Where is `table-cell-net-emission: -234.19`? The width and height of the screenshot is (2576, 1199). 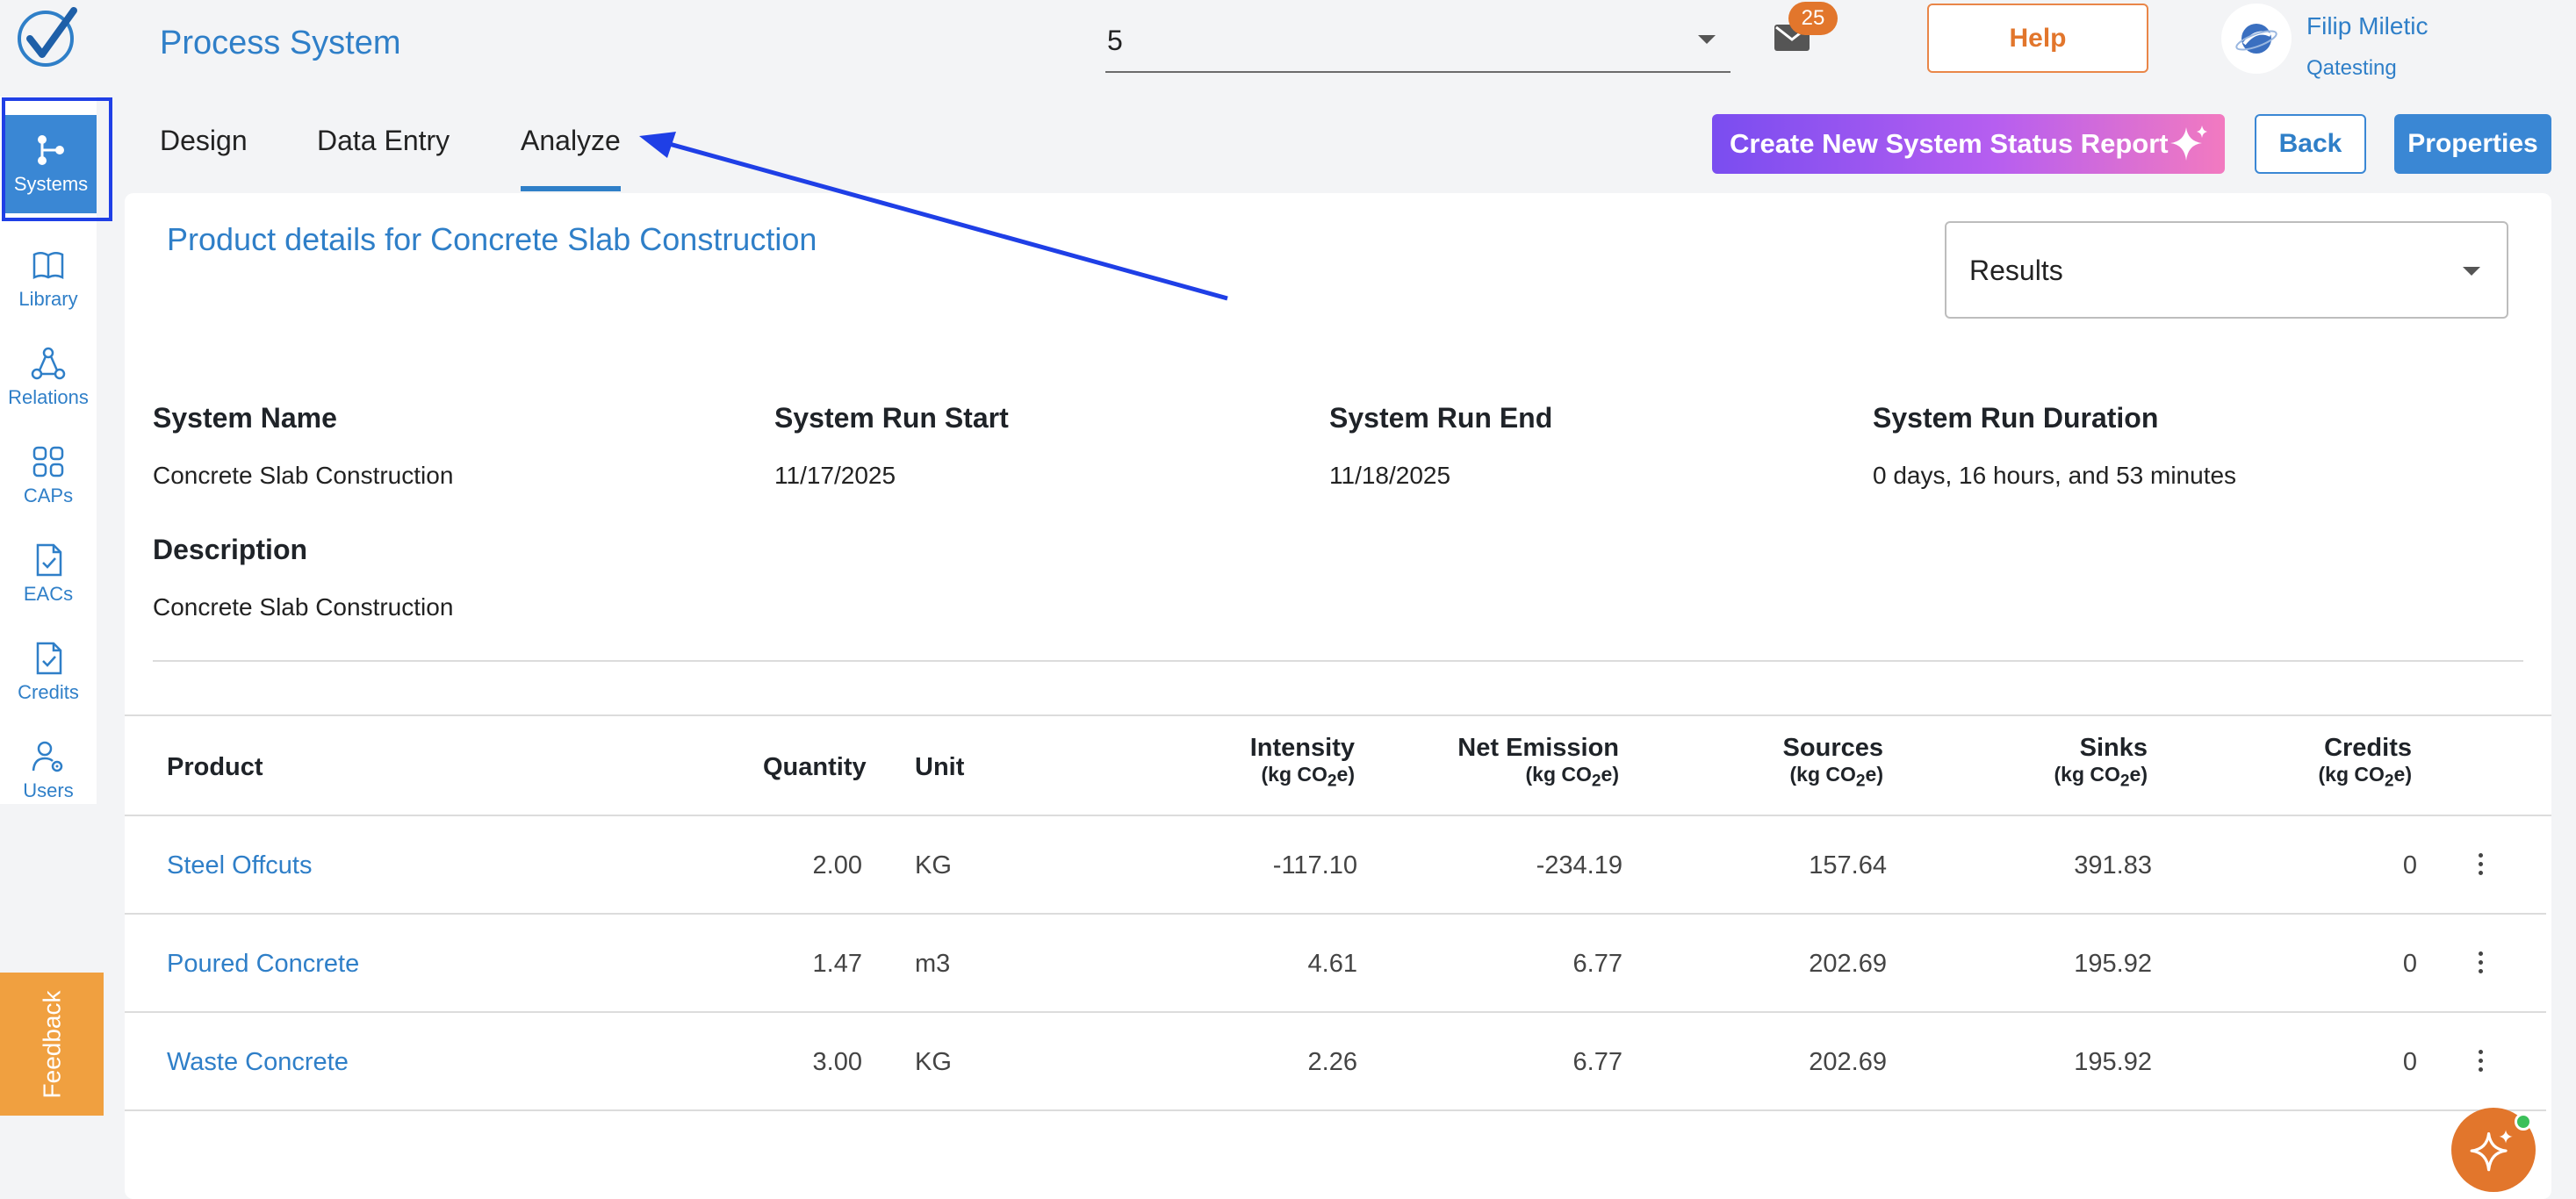 table-cell-net-emission: -234.19 is located at coordinates (1579, 865).